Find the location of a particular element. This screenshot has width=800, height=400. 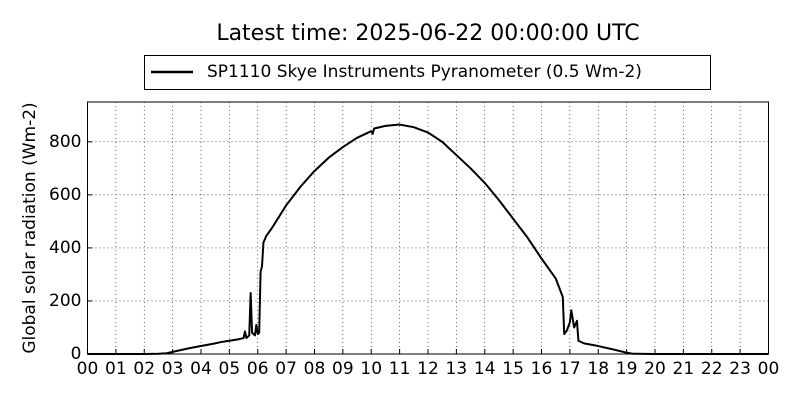

x-tick-label: 06 is located at coordinates (258, 369).